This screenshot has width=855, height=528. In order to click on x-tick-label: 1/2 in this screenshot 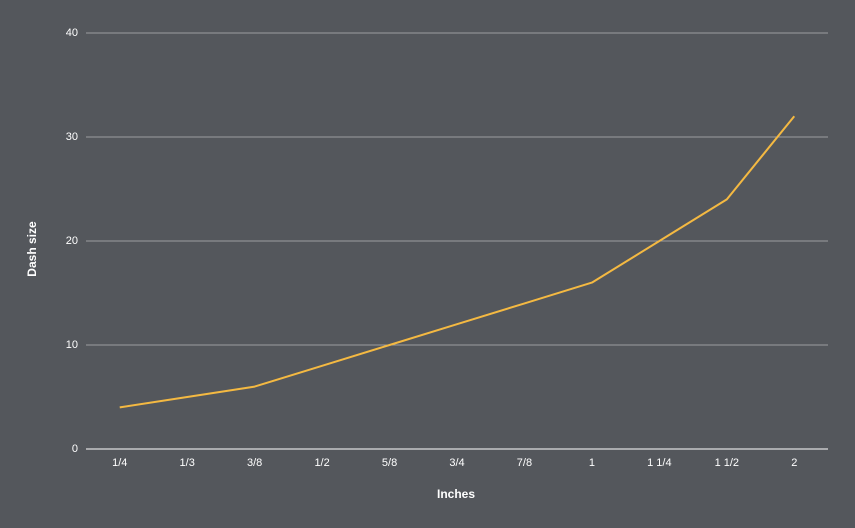, I will do `click(321, 463)`.